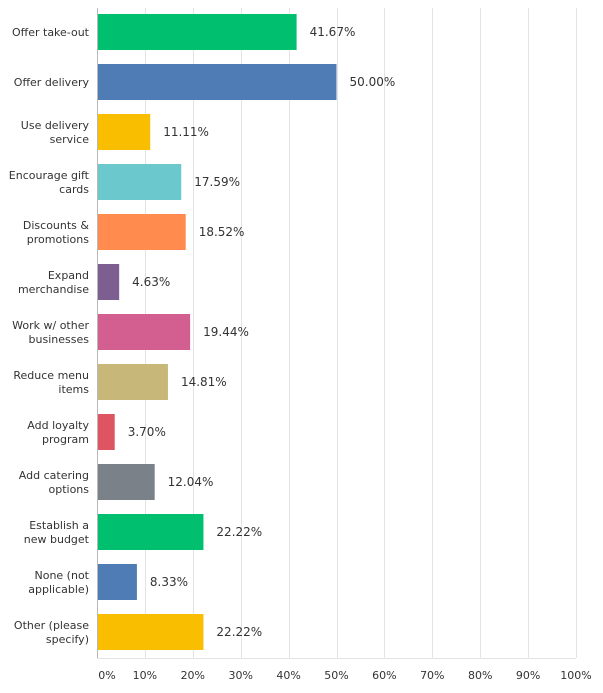 Image resolution: width=603 pixels, height=693 pixels. What do you see at coordinates (51, 382) in the screenshot?
I see `category-label: Reduce menu items` at bounding box center [51, 382].